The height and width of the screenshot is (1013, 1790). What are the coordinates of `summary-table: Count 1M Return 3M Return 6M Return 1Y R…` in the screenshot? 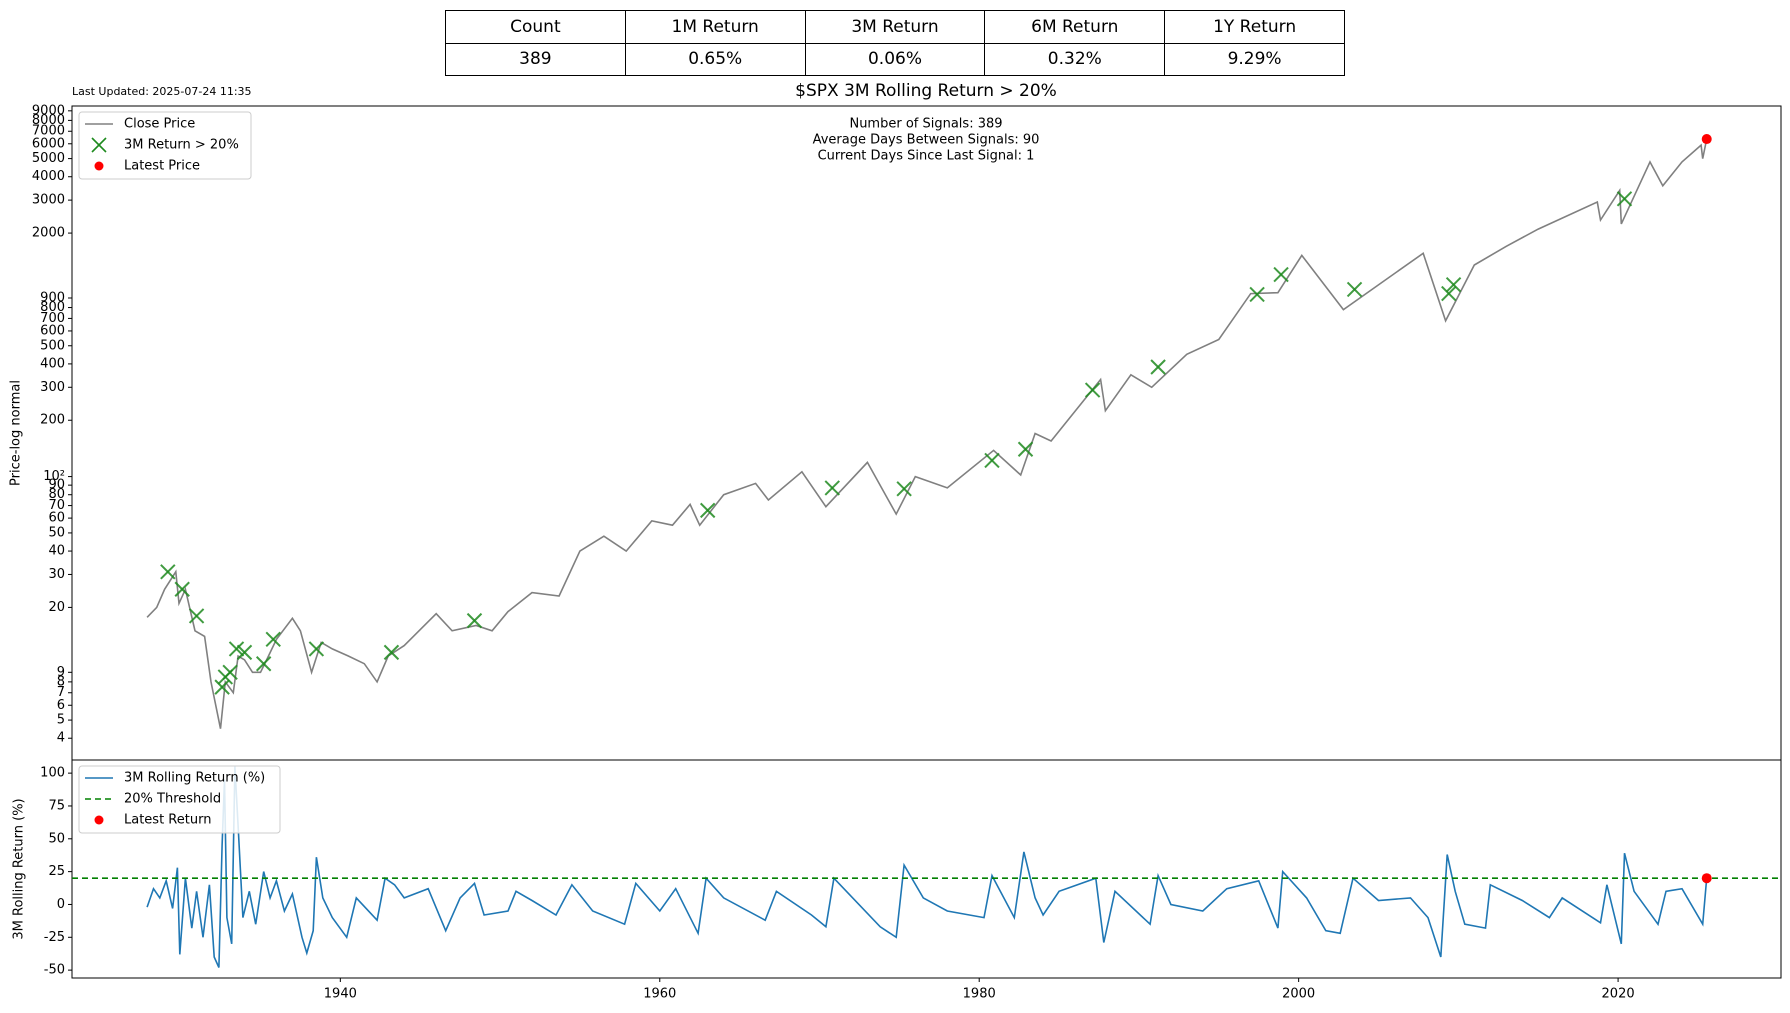 It's located at (895, 43).